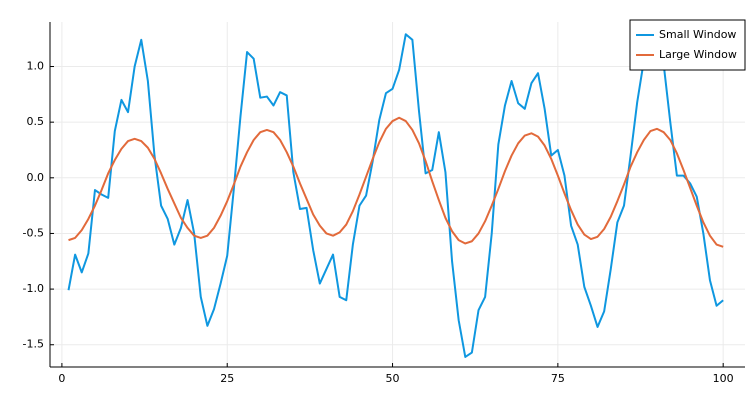 The width and height of the screenshot is (748, 400). I want to click on y-tick-label: -1.0, so click(33, 288).